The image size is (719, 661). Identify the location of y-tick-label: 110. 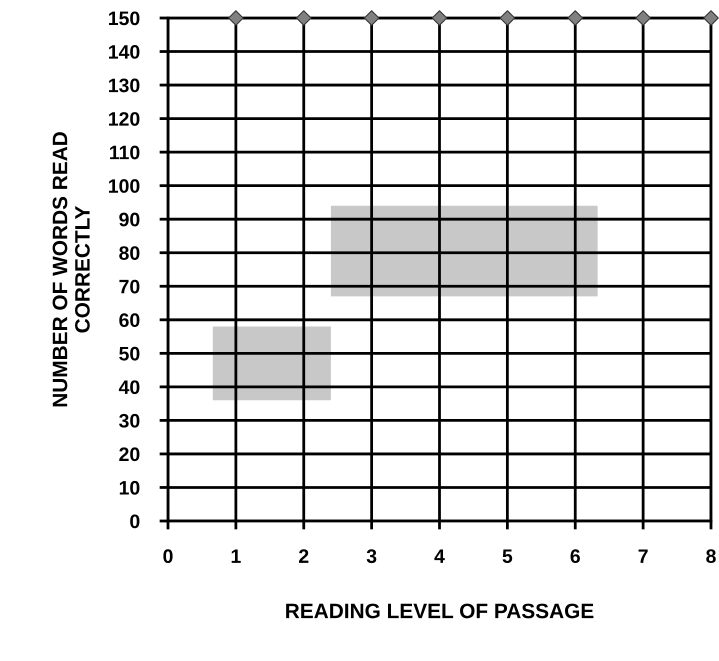
(125, 153).